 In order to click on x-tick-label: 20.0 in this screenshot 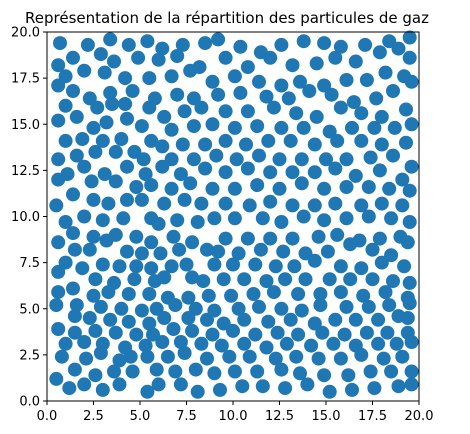, I will do `click(419, 416)`.